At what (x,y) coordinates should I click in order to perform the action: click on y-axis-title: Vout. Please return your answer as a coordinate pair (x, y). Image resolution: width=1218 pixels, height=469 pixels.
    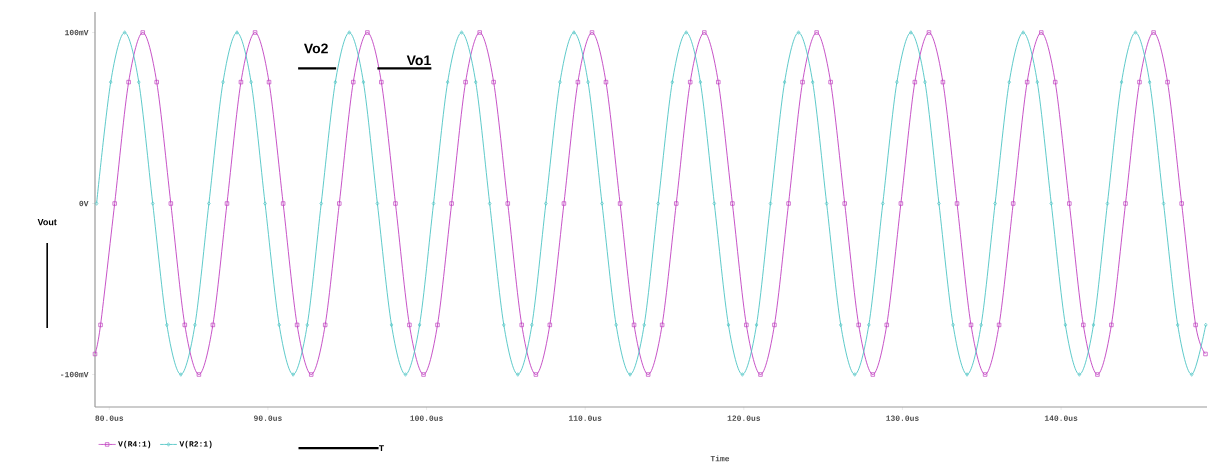
    Looking at the image, I should click on (47, 222).